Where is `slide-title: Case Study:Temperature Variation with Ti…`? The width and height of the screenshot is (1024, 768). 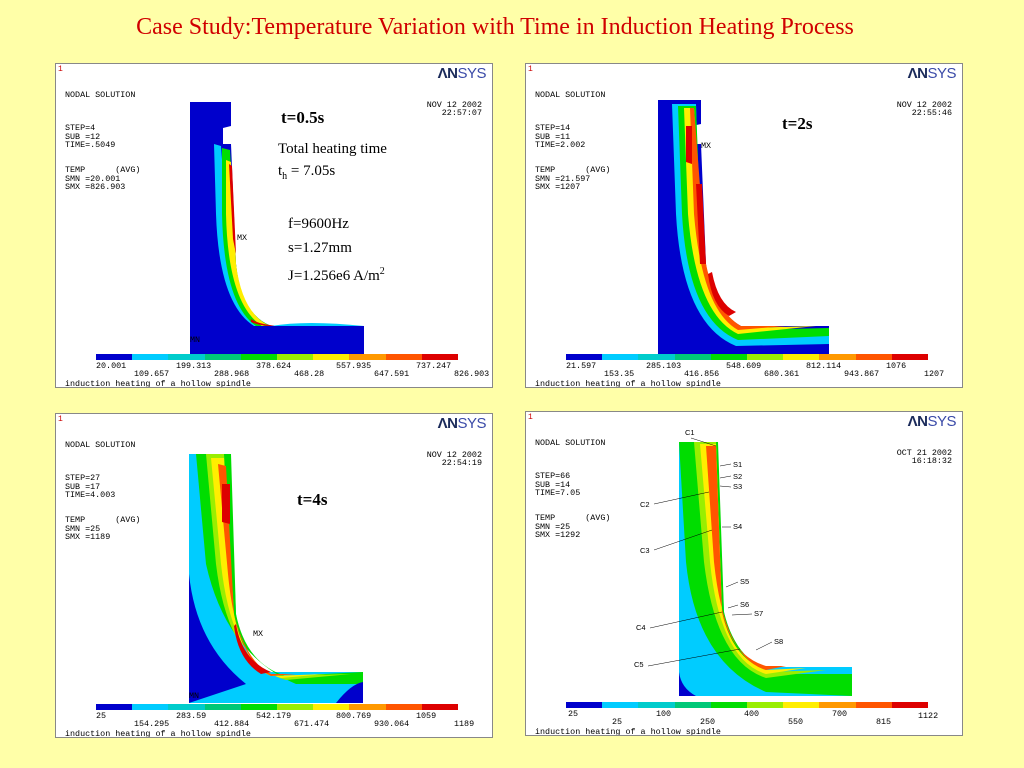 slide-title: Case Study:Temperature Variation with Ti… is located at coordinates (495, 27).